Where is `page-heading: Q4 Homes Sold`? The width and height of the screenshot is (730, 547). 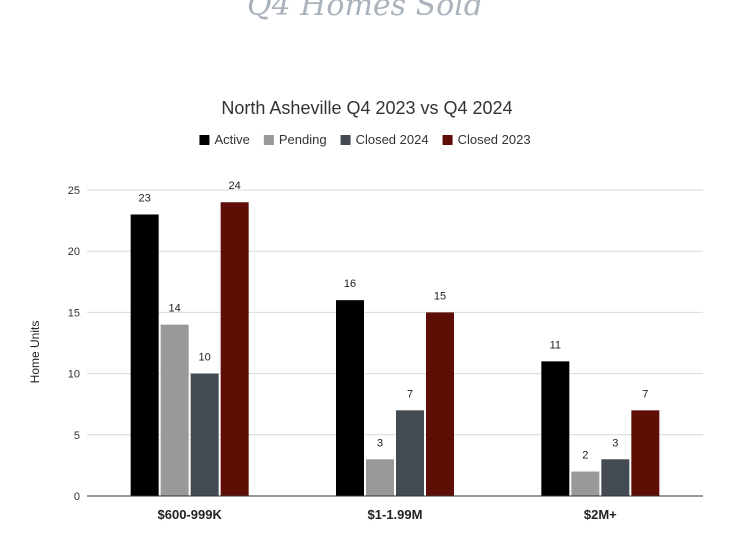
page-heading: Q4 Homes Sold is located at coordinates (365, 11).